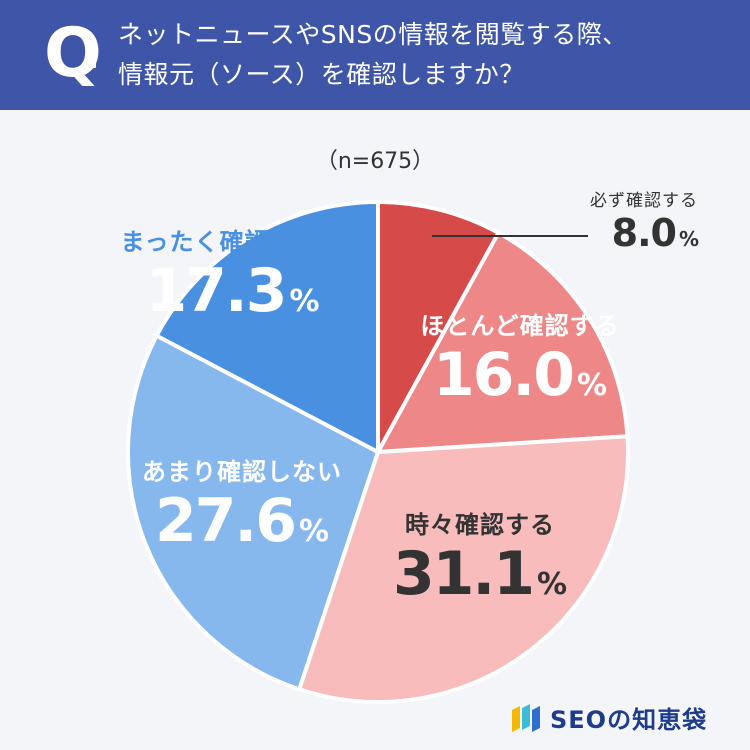 The width and height of the screenshot is (750, 750). I want to click on slice-value-never-check: 17.3%, so click(232, 291).